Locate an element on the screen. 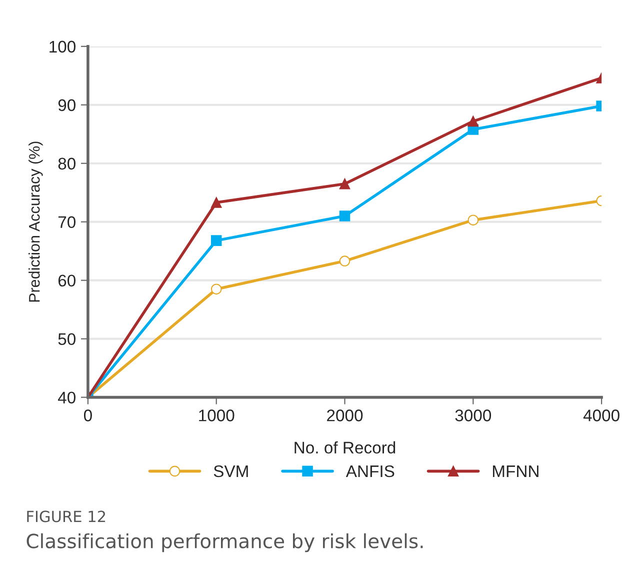 The height and width of the screenshot is (580, 642). y-tick-label: 100 is located at coordinates (63, 46).